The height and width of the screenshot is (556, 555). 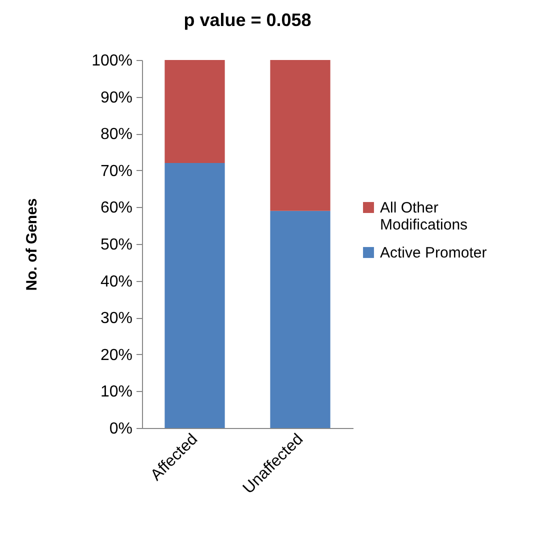 I want to click on legend-label: All Other Modifications, so click(x=424, y=217).